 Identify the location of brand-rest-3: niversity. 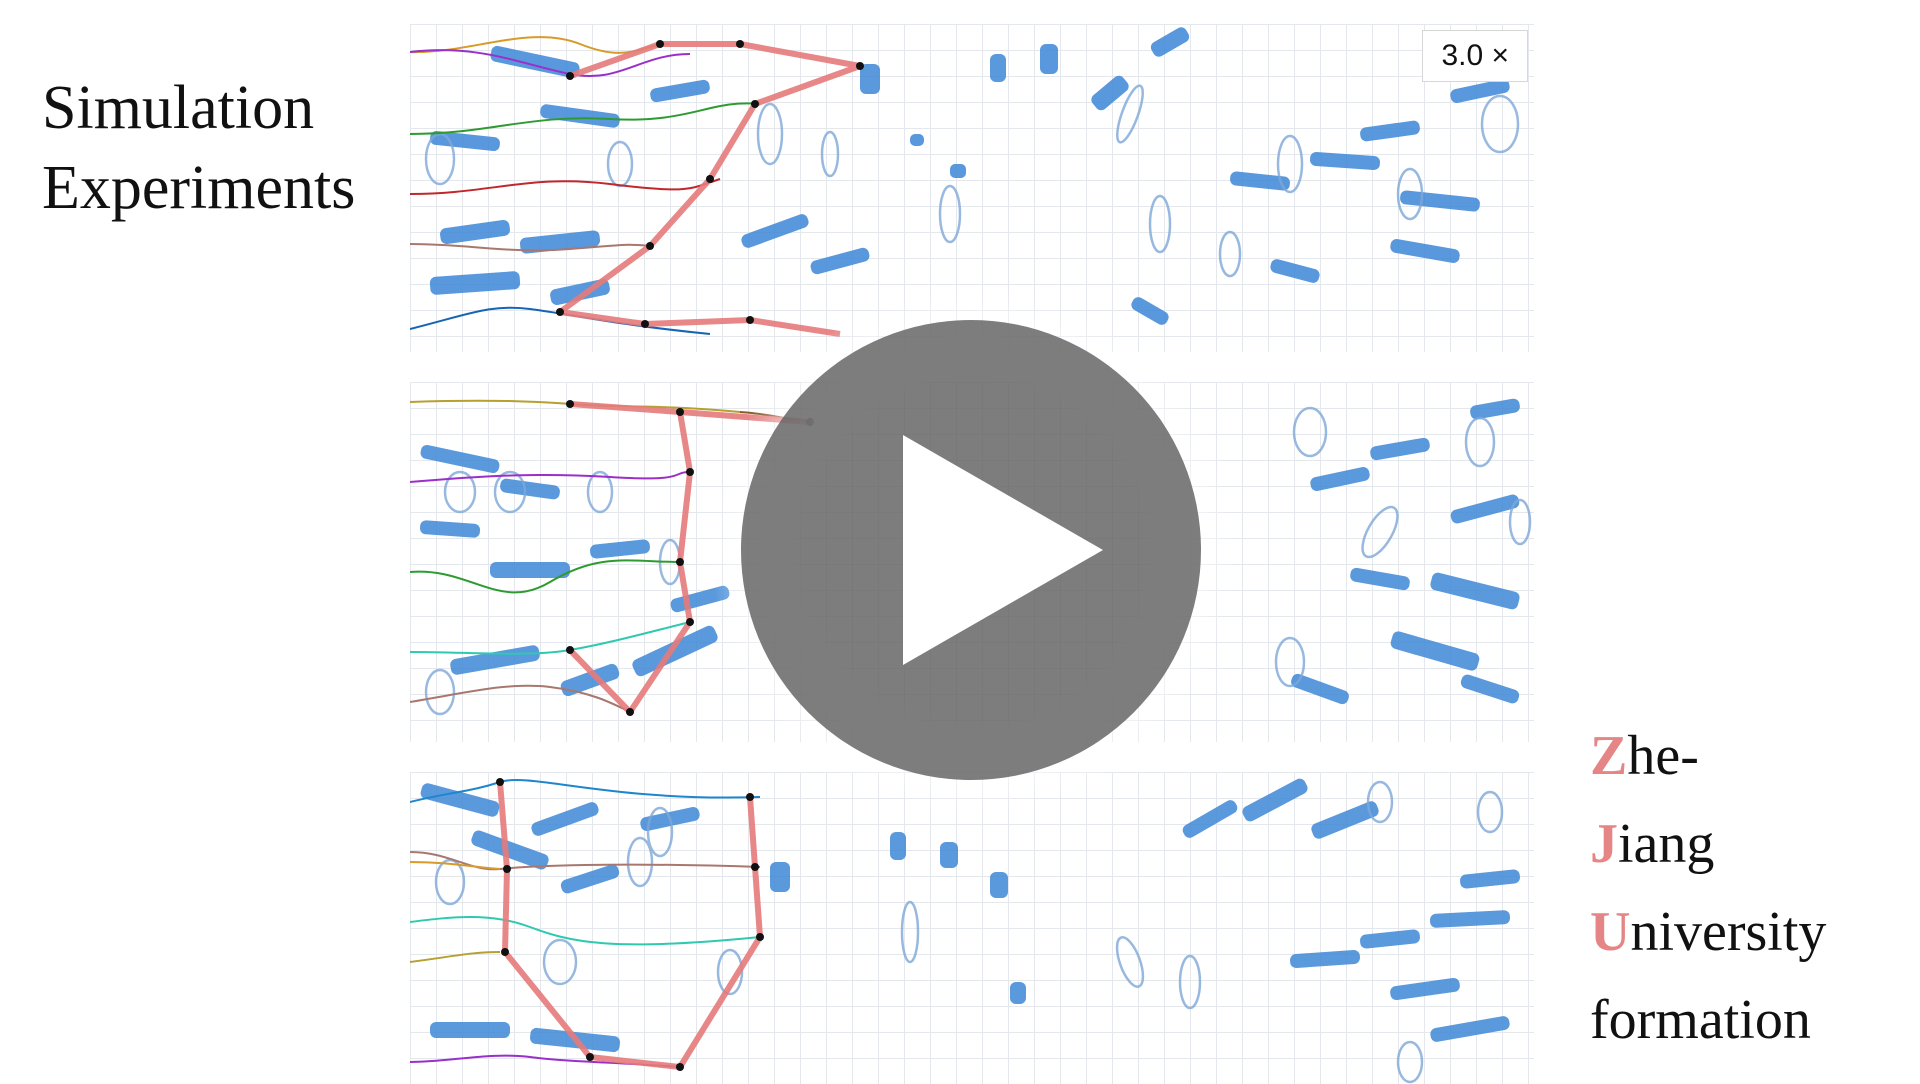
(1728, 932).